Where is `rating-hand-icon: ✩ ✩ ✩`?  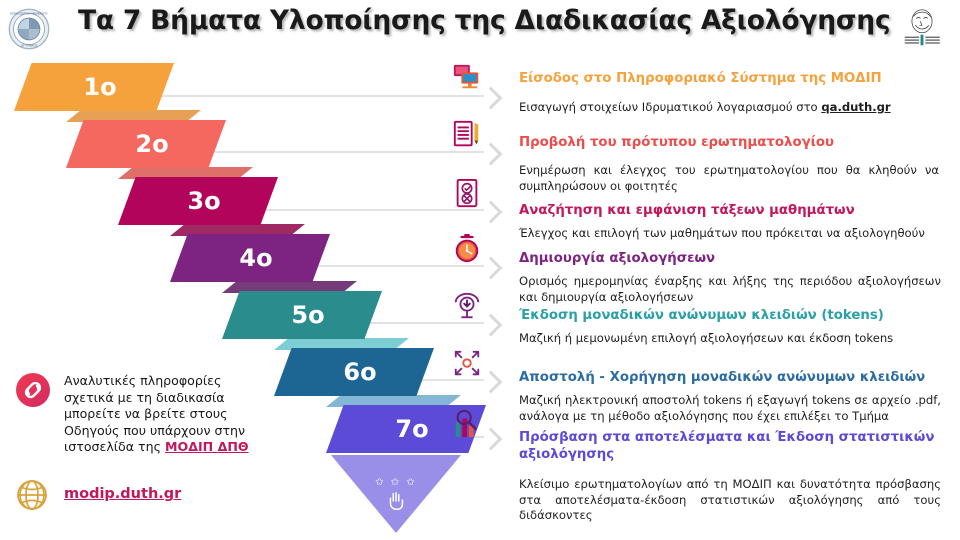 rating-hand-icon: ✩ ✩ ✩ is located at coordinates (396, 496).